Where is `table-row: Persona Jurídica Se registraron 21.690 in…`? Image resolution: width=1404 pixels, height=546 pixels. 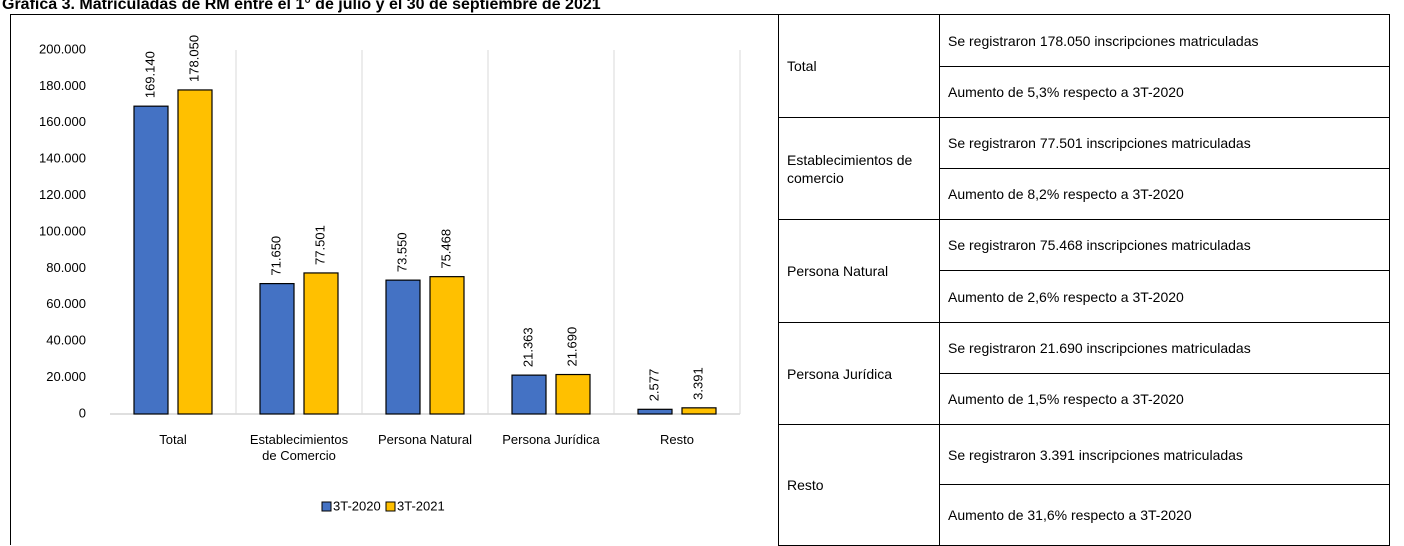 table-row: Persona Jurídica Se registraron 21.690 in… is located at coordinates (1084, 373).